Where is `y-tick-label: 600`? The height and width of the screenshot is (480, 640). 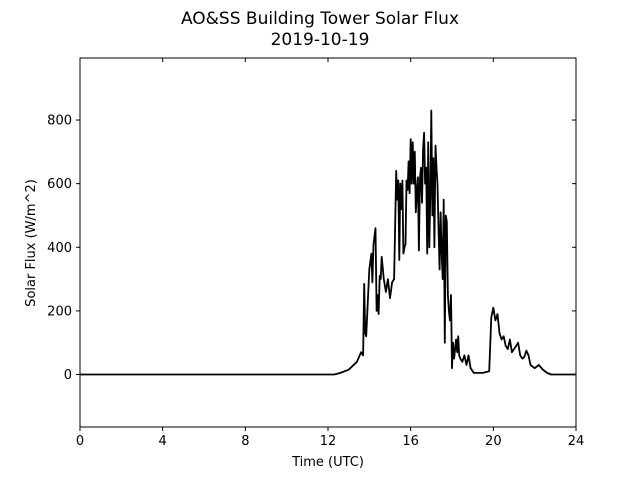
y-tick-label: 600 is located at coordinates (59, 184).